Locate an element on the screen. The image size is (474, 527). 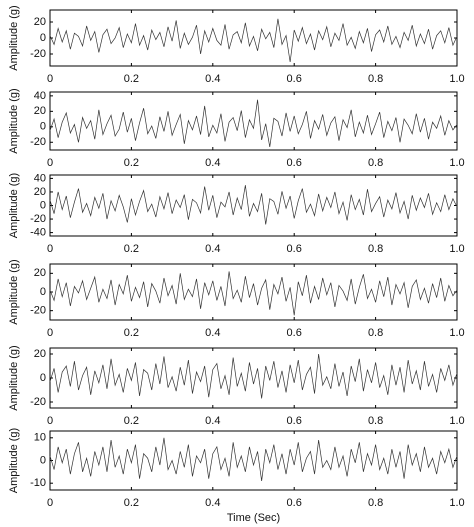
y-tick-label: 10 is located at coordinates (40, 438).